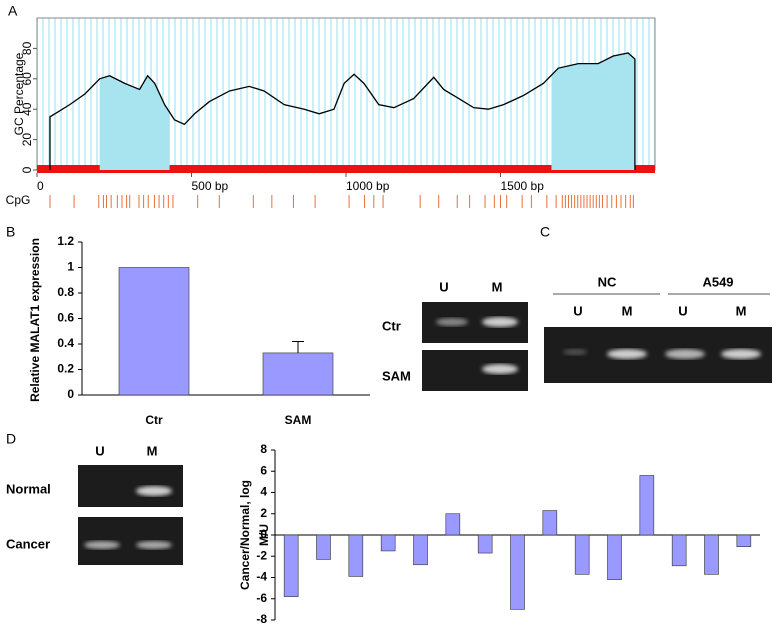 This screenshot has height=633, width=774. What do you see at coordinates (346, 169) in the screenshot?
I see `sequence-bar` at bounding box center [346, 169].